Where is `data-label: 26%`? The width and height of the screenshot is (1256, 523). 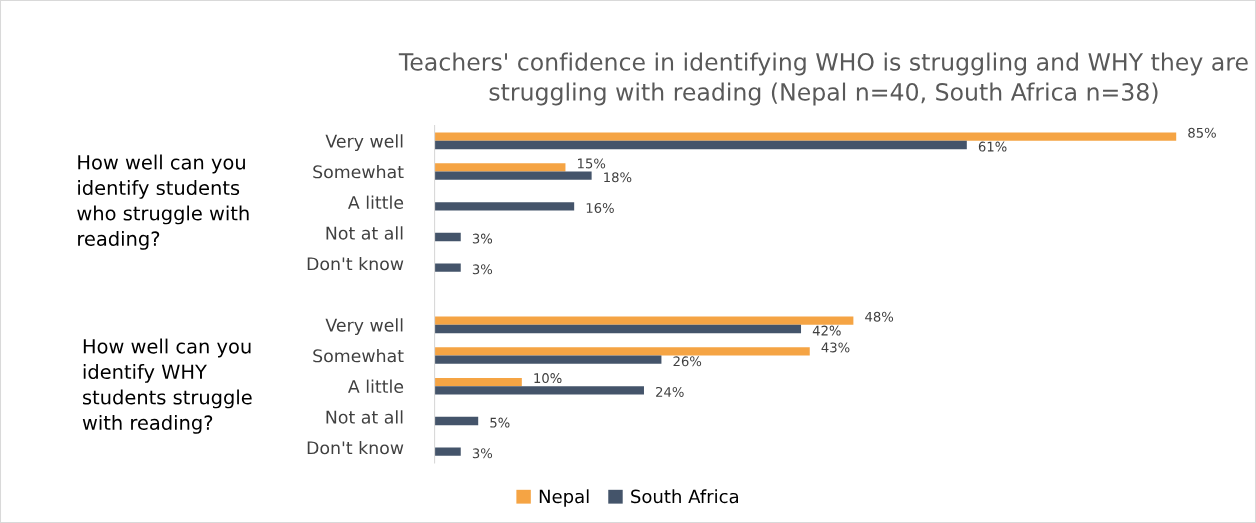 data-label: 26% is located at coordinates (687, 361).